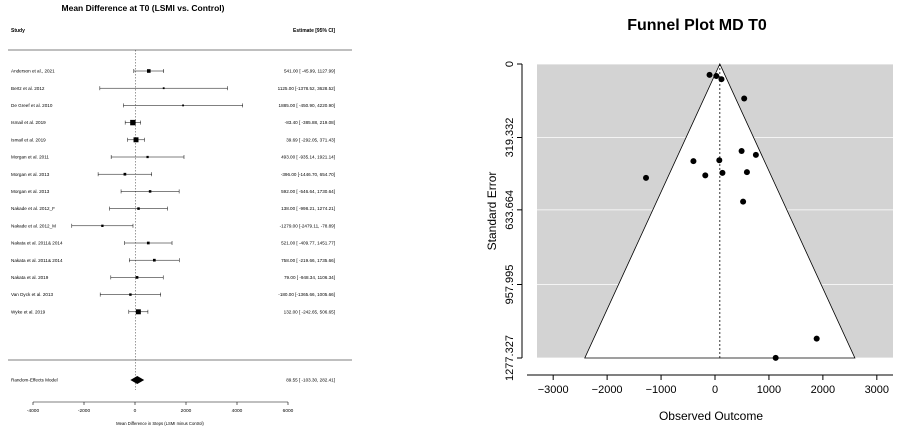 Image resolution: width=906 pixels, height=435 pixels. What do you see at coordinates (33, 71) in the screenshot?
I see `study-label: Anderson et al., 2021` at bounding box center [33, 71].